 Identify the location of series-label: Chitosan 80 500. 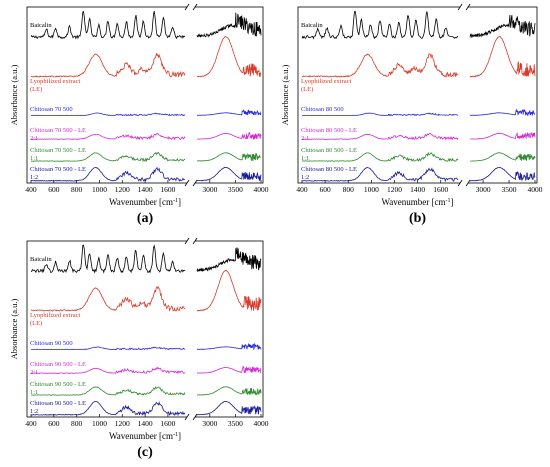
(322, 109).